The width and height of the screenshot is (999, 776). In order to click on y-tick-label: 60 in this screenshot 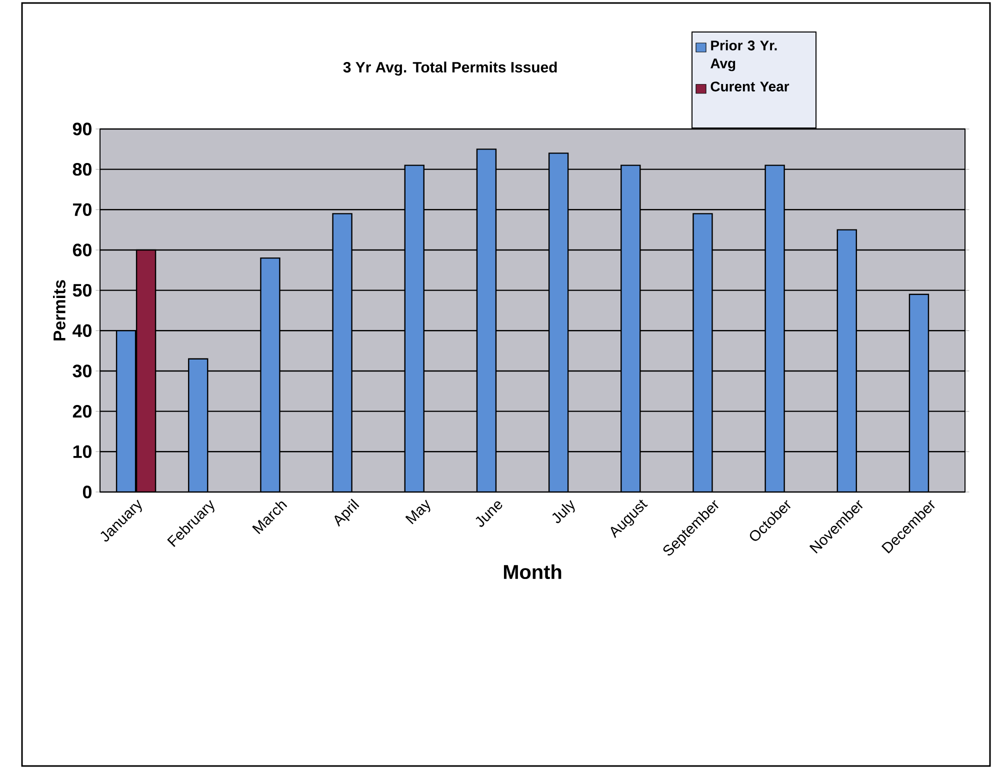, I will do `click(82, 250)`.